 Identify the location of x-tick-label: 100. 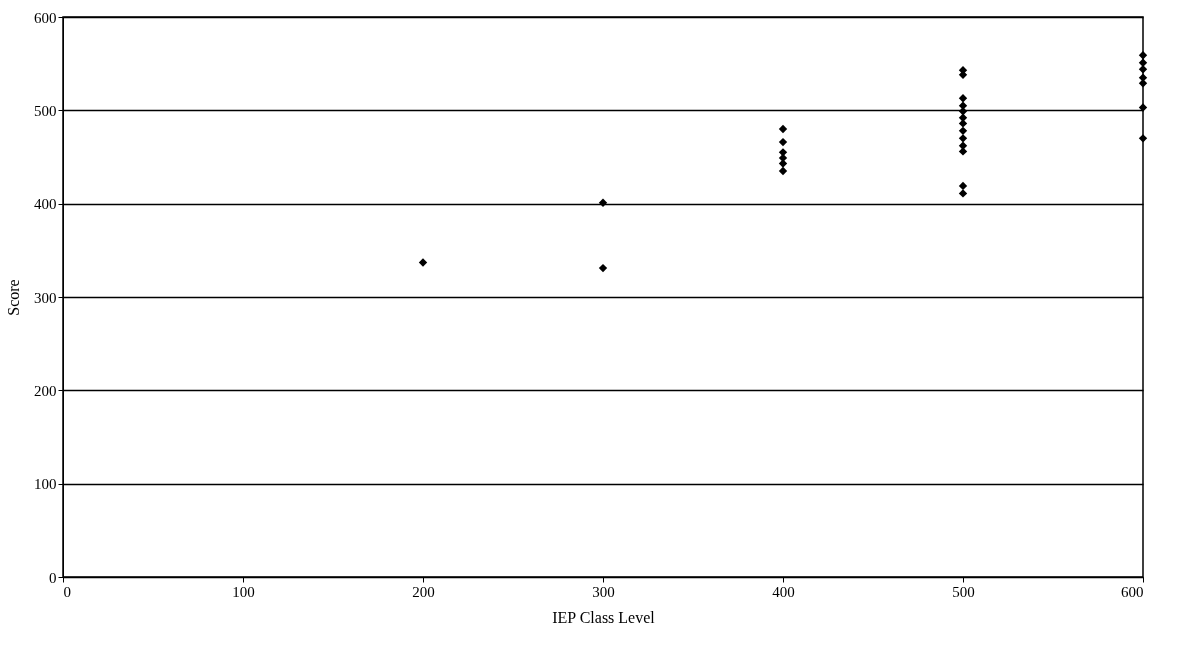
(243, 591).